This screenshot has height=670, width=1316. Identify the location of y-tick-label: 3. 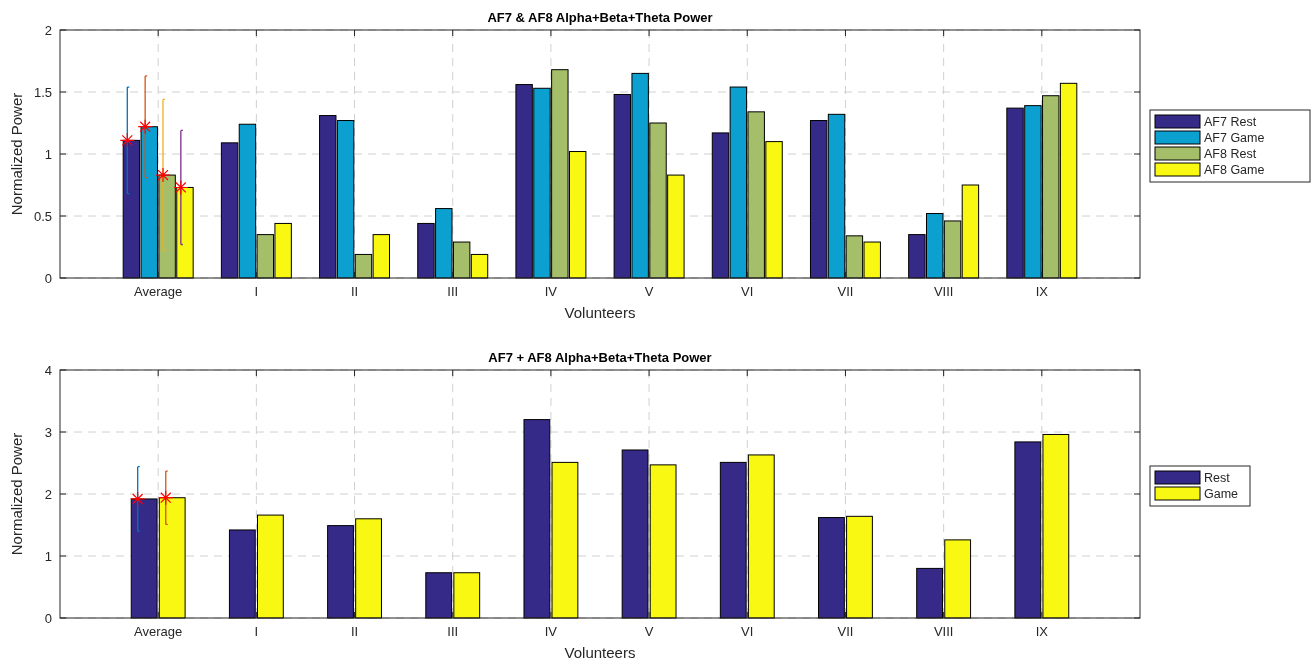
(48, 432).